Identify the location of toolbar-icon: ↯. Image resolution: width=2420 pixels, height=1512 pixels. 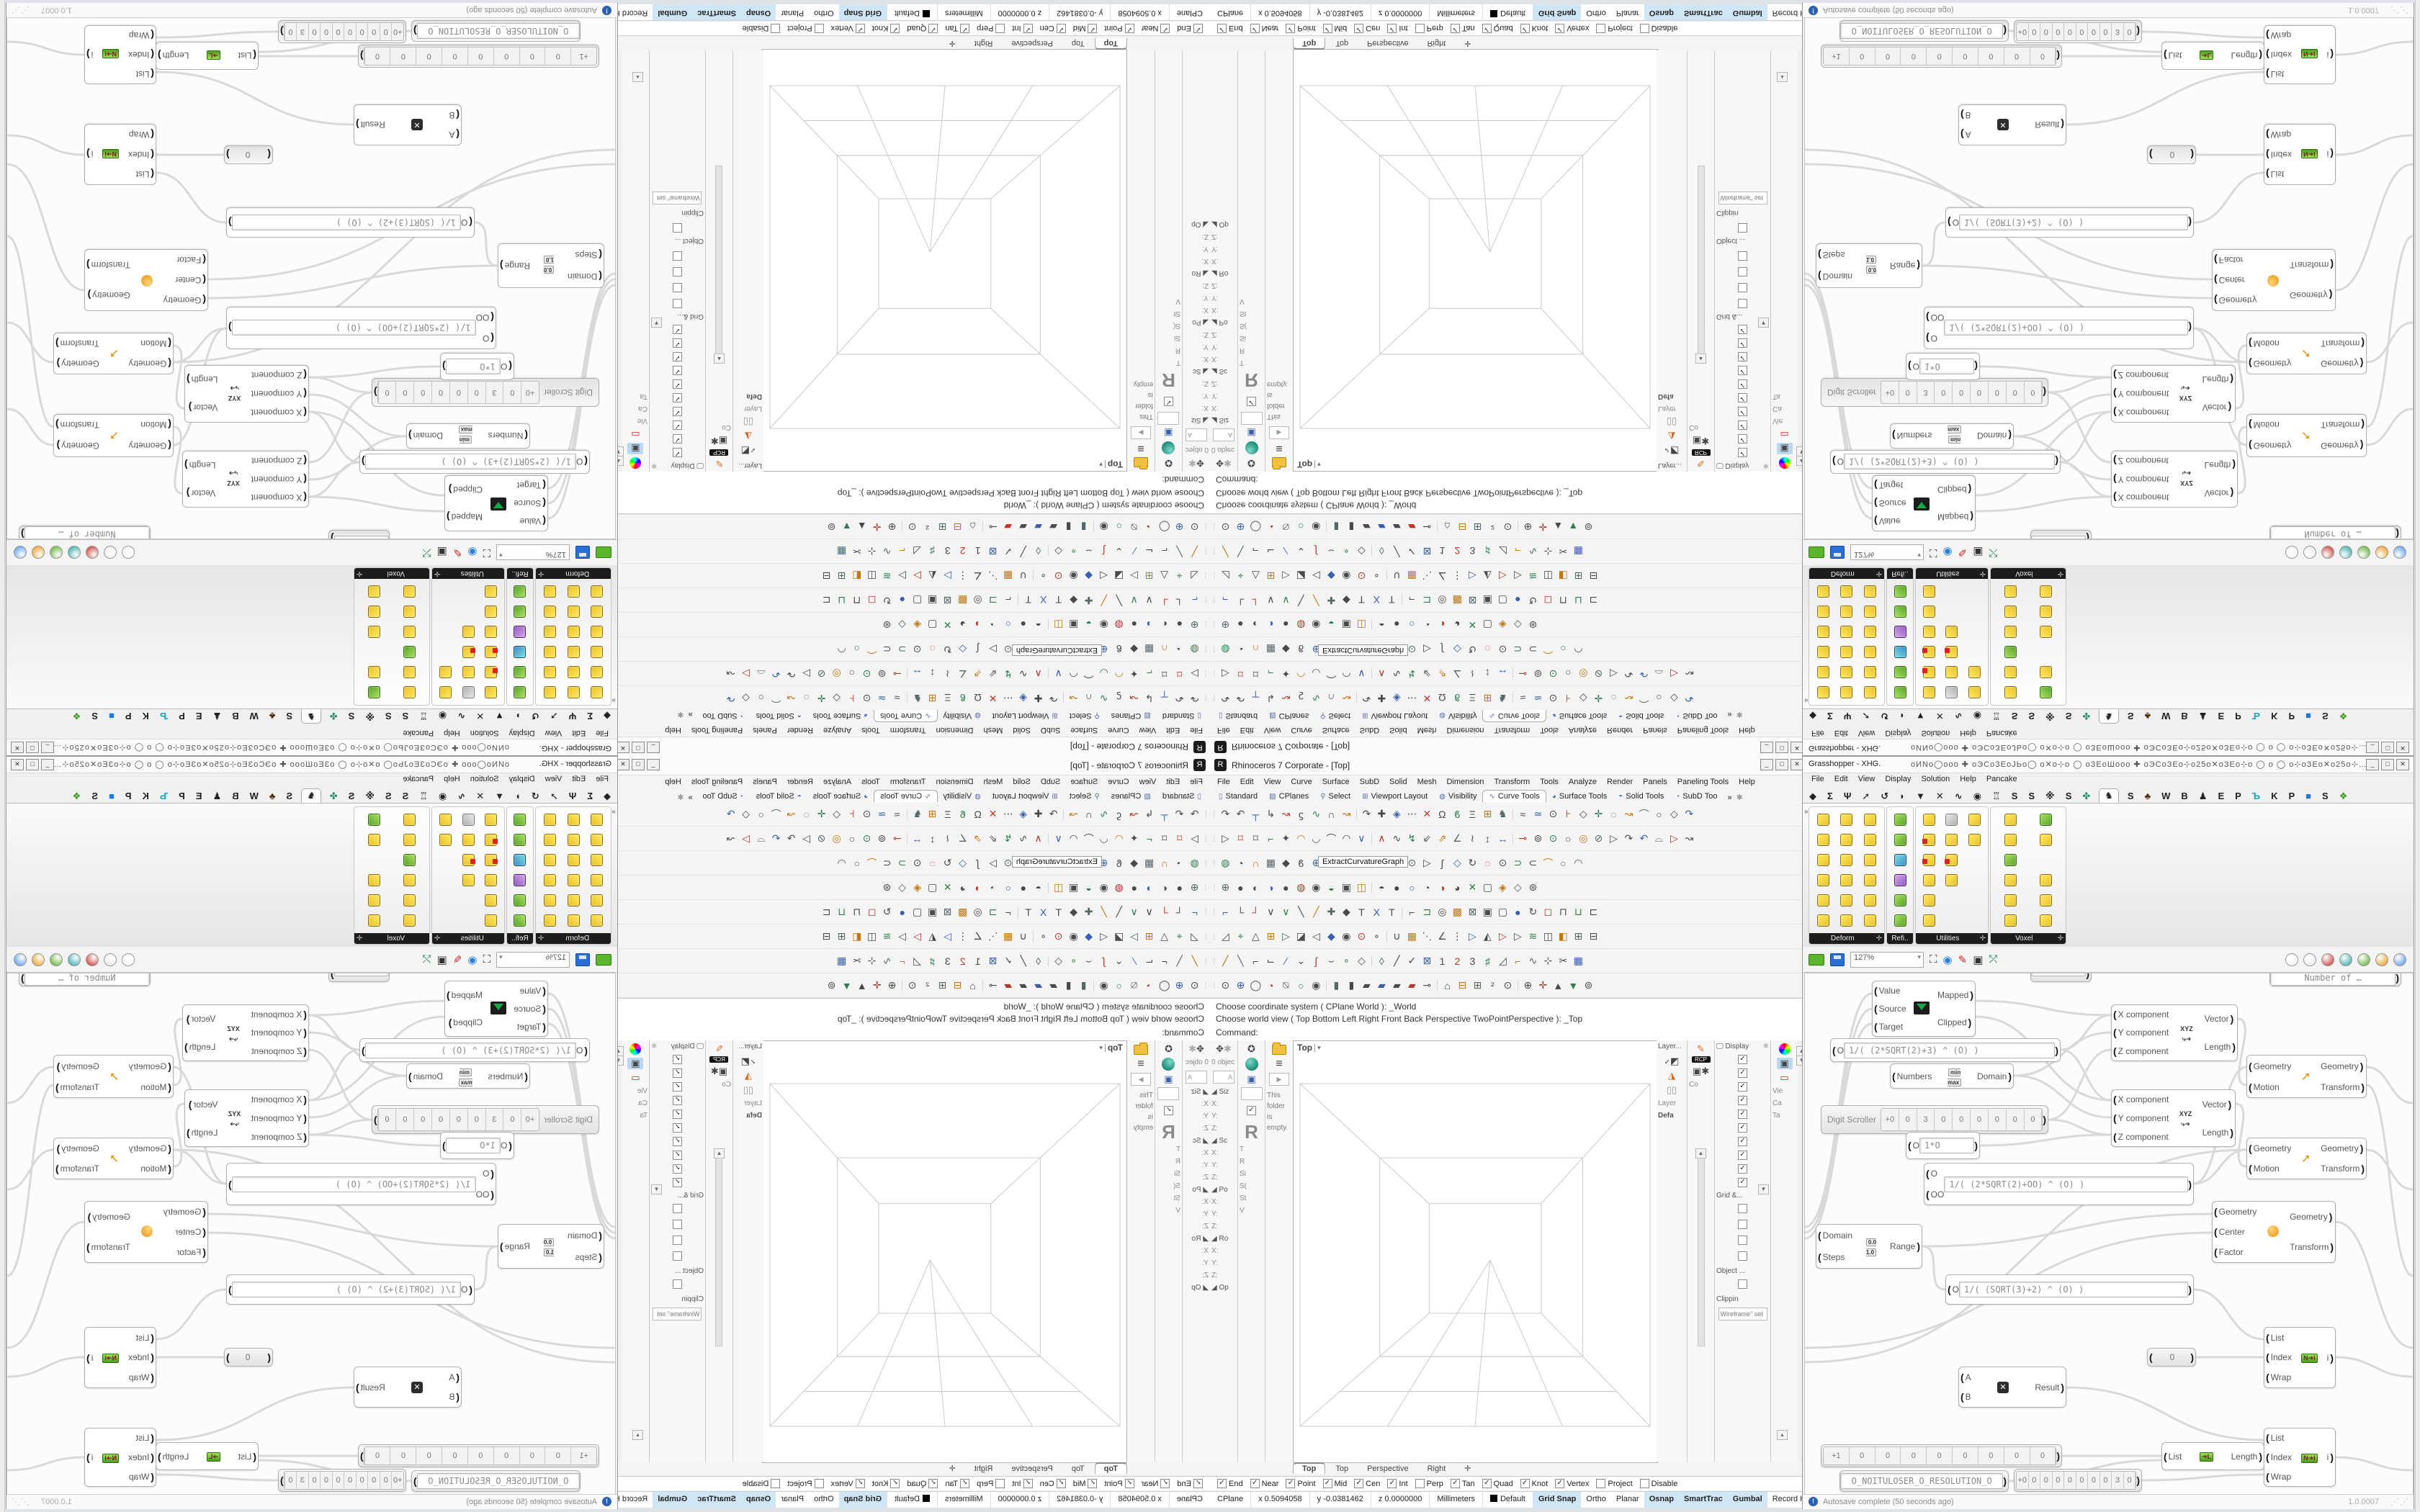
(1008, 674).